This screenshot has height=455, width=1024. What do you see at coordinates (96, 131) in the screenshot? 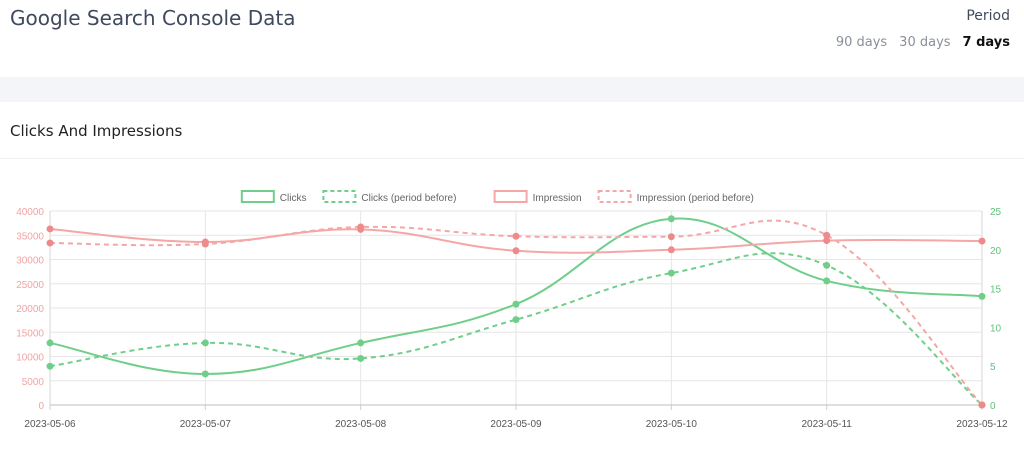
I see `section-title: Clicks And Impressions` at bounding box center [96, 131].